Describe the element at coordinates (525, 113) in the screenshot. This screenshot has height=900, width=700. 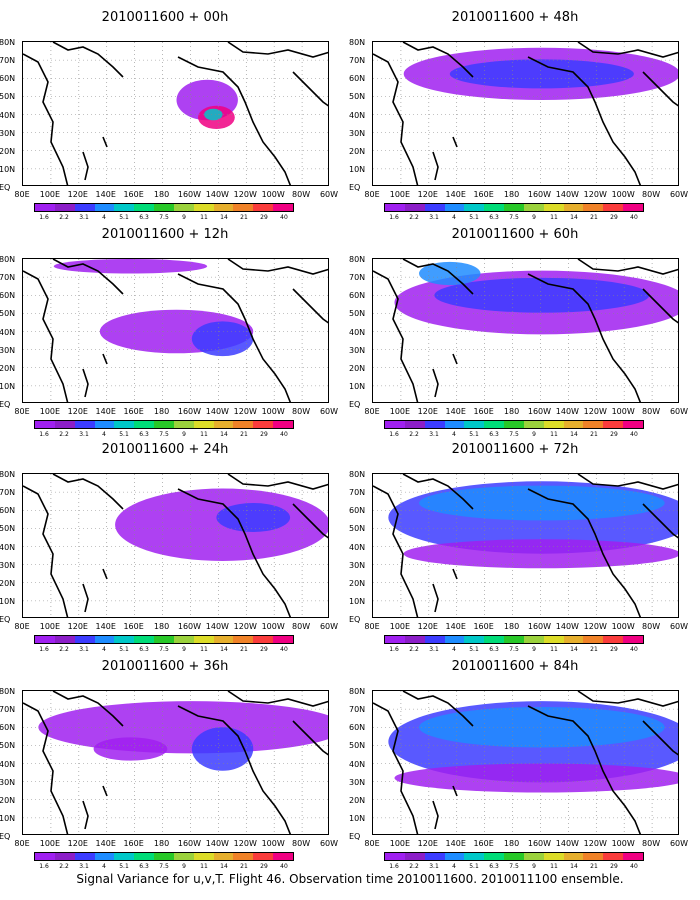
I see `map-plot` at that location.